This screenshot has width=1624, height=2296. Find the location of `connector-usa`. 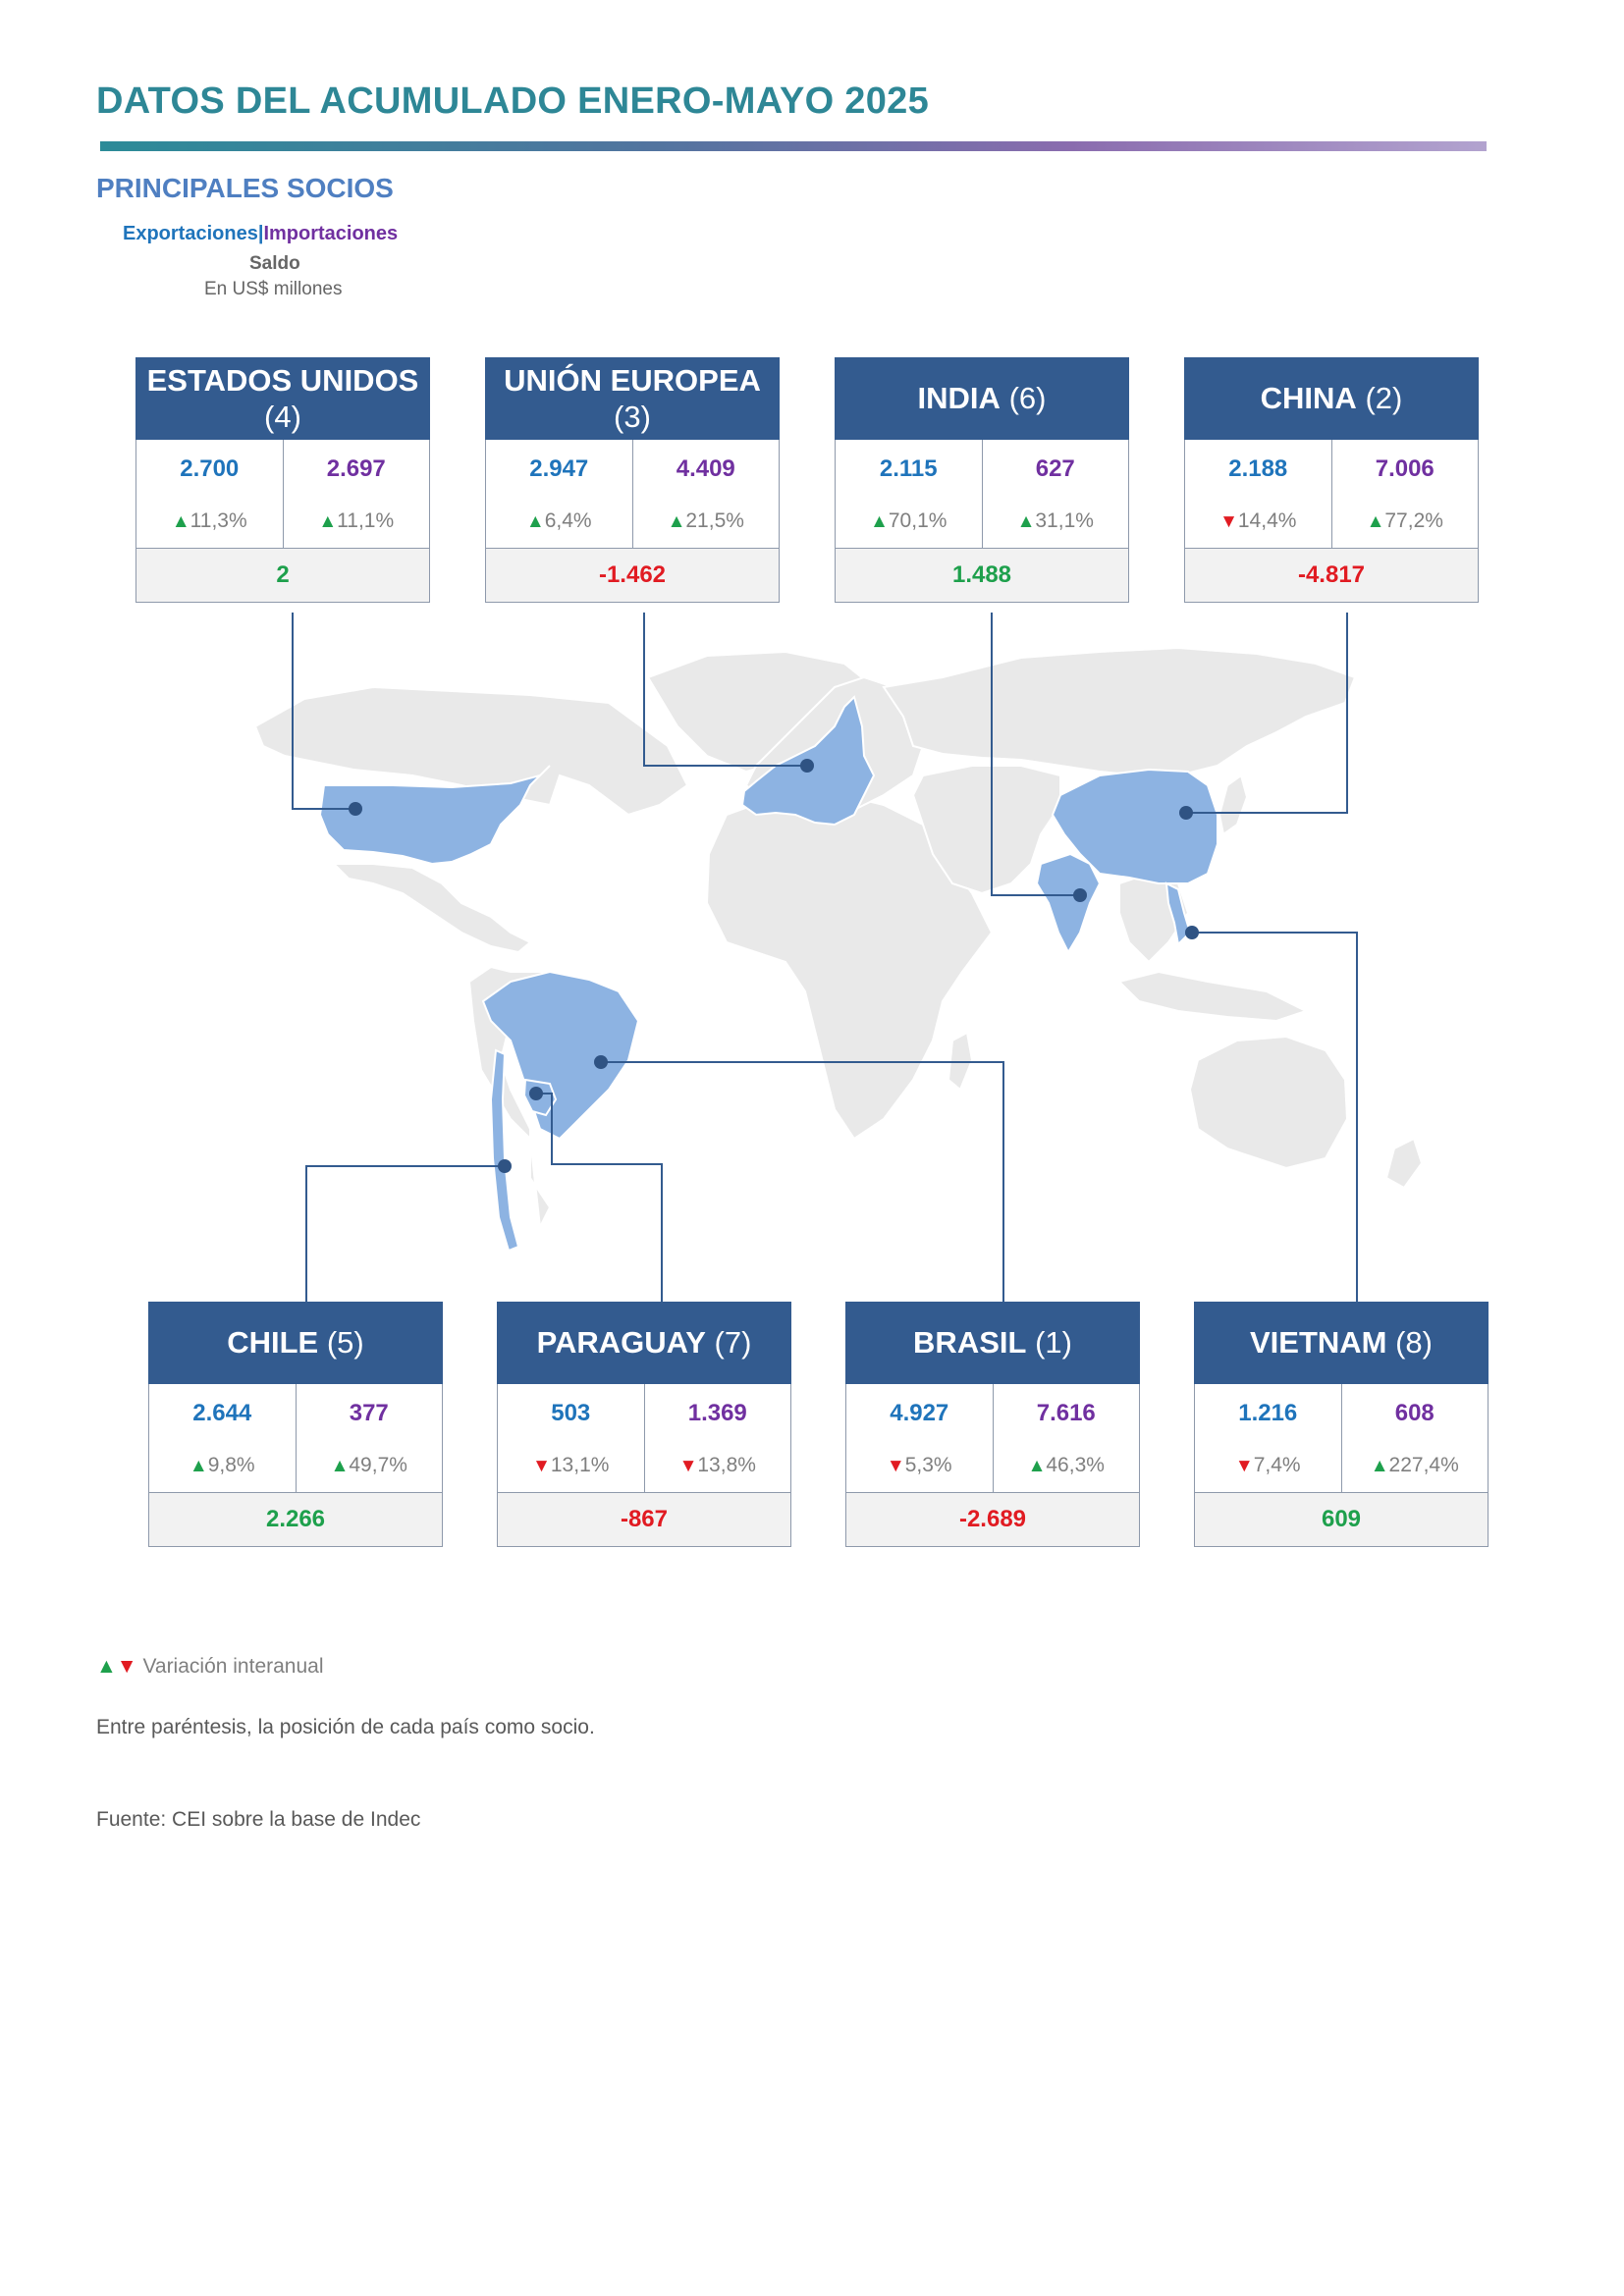

connector-usa is located at coordinates (323, 712).